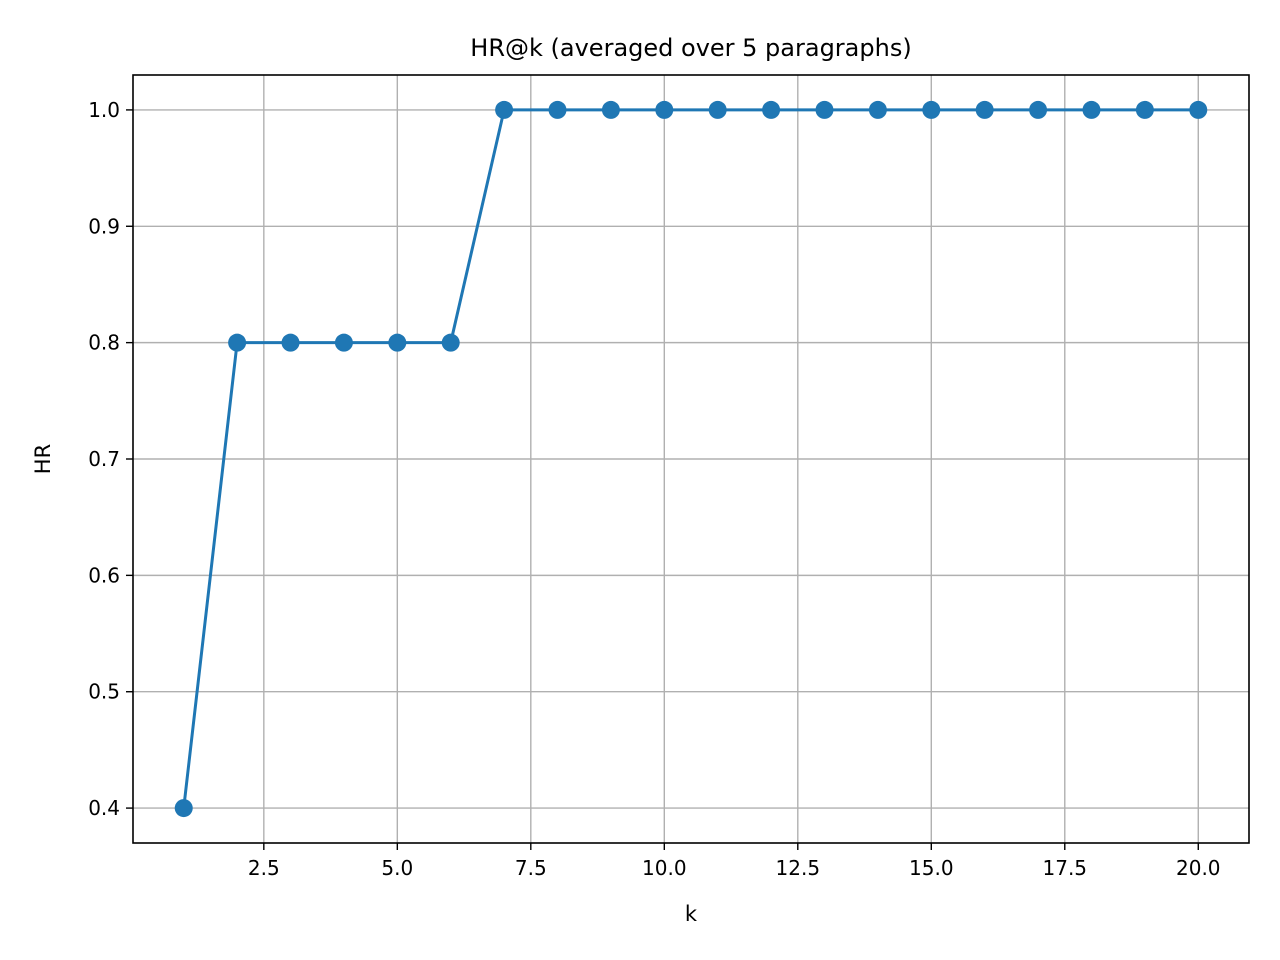 The image size is (1280, 960). Describe the element at coordinates (397, 868) in the screenshot. I see `x-tick-label: 5.0` at that location.